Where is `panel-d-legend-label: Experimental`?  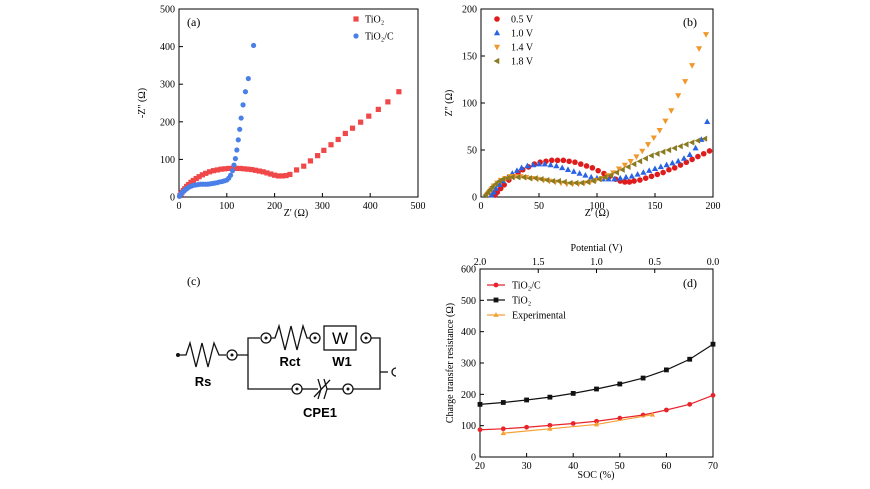 panel-d-legend-label: Experimental is located at coordinates (539, 316).